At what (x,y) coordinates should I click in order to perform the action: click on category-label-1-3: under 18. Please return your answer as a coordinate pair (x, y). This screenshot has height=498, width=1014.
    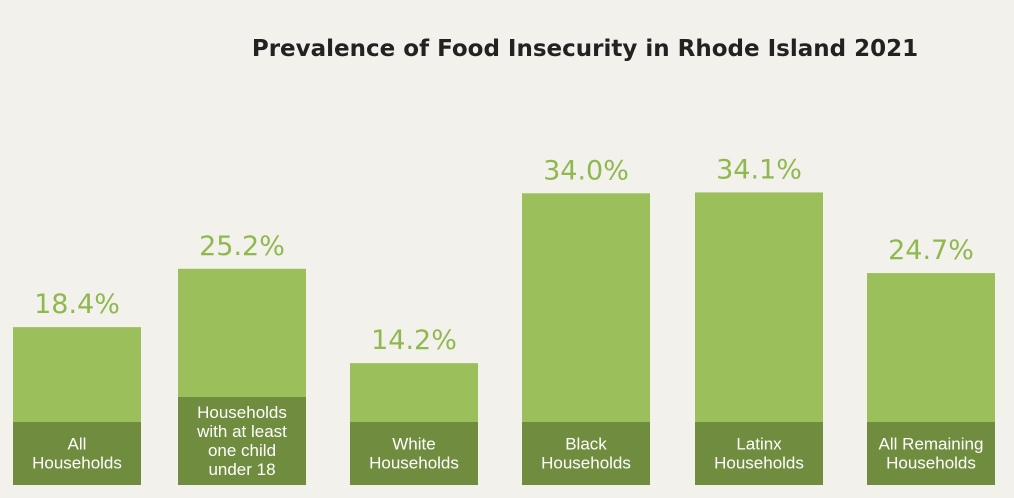
    Looking at the image, I should click on (241, 469).